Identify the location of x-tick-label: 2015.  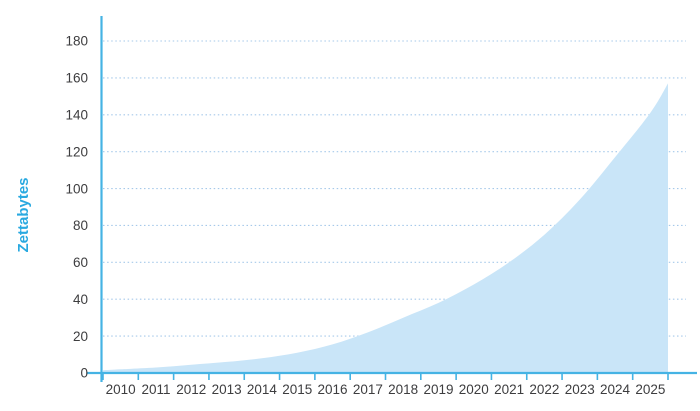
(297, 389).